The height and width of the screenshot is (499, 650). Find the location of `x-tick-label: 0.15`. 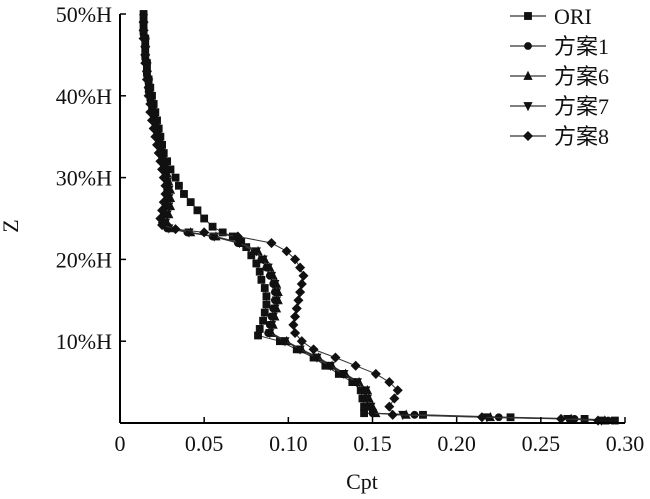

x-tick-label: 0.15 is located at coordinates (372, 443).